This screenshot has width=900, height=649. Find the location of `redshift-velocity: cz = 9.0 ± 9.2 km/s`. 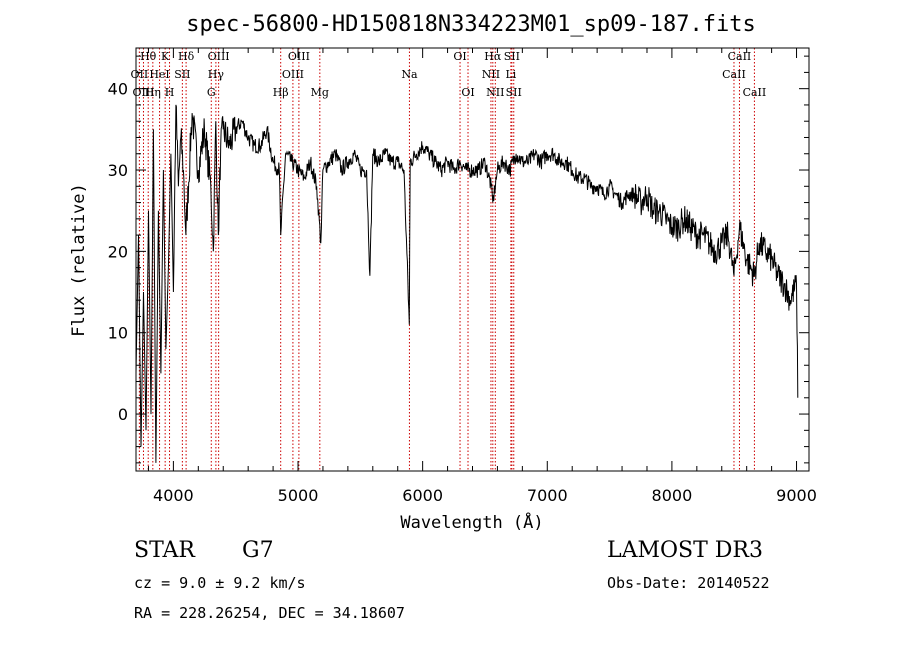

redshift-velocity: cz = 9.0 ± 9.2 km/s is located at coordinates (220, 583).